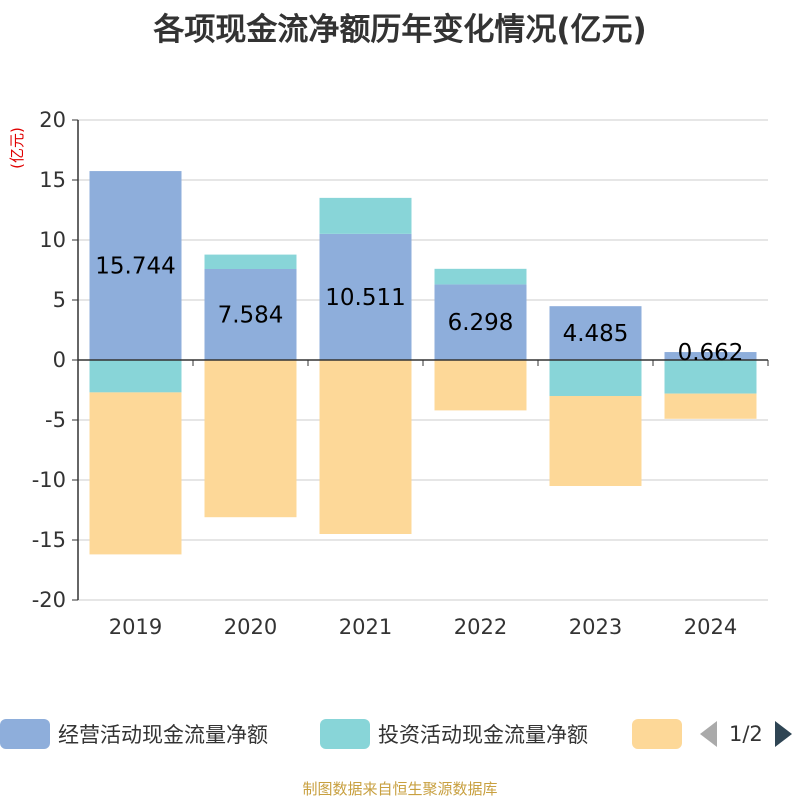 Image resolution: width=800 pixels, height=800 pixels. What do you see at coordinates (135, 473) in the screenshot?
I see `bar-s2-2019` at bounding box center [135, 473].